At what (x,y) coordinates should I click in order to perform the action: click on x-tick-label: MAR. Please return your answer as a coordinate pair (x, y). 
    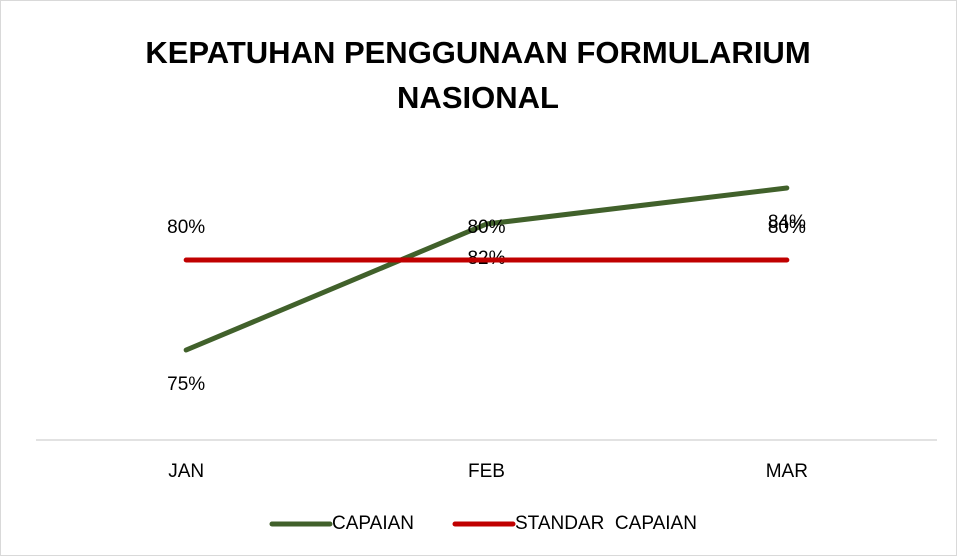
    Looking at the image, I should click on (787, 471).